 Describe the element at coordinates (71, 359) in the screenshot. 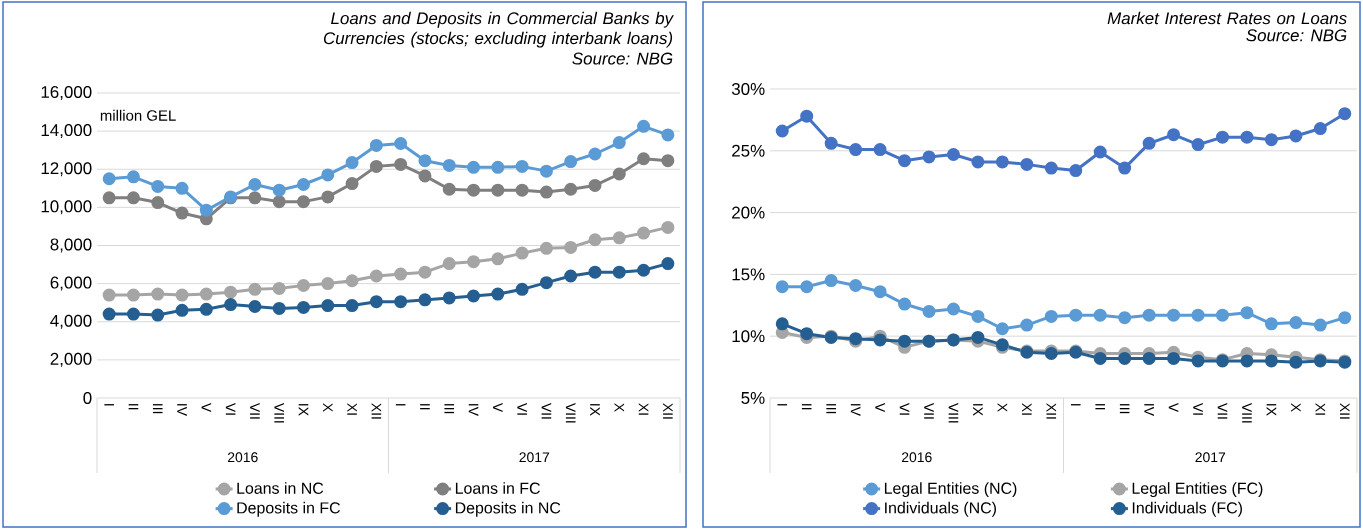

I see `y-tick-label: 2,000` at that location.